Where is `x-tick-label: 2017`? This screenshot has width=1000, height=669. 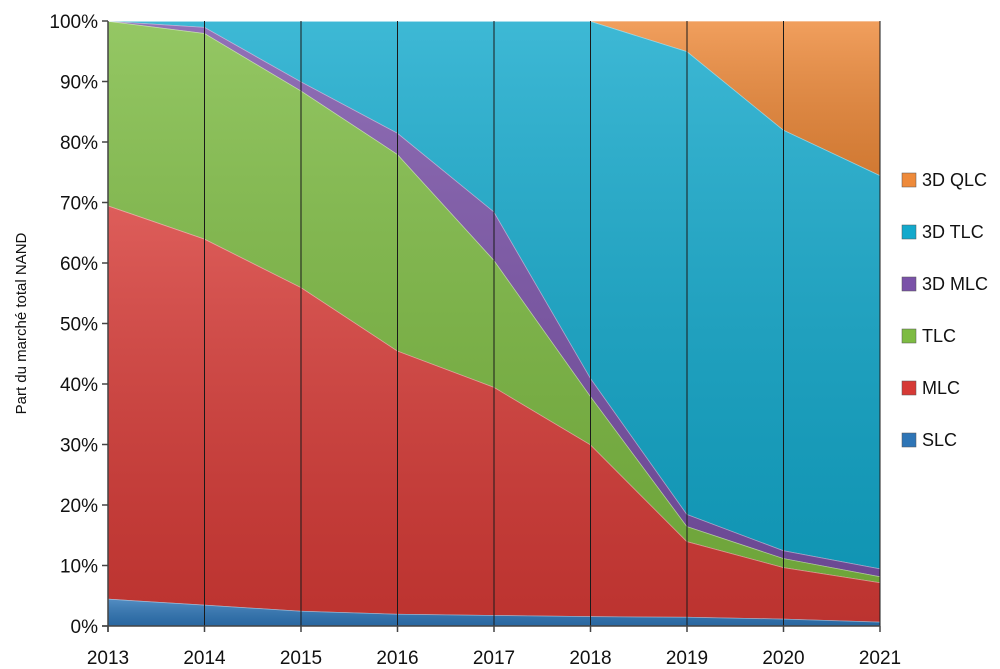 x-tick-label: 2017 is located at coordinates (494, 658).